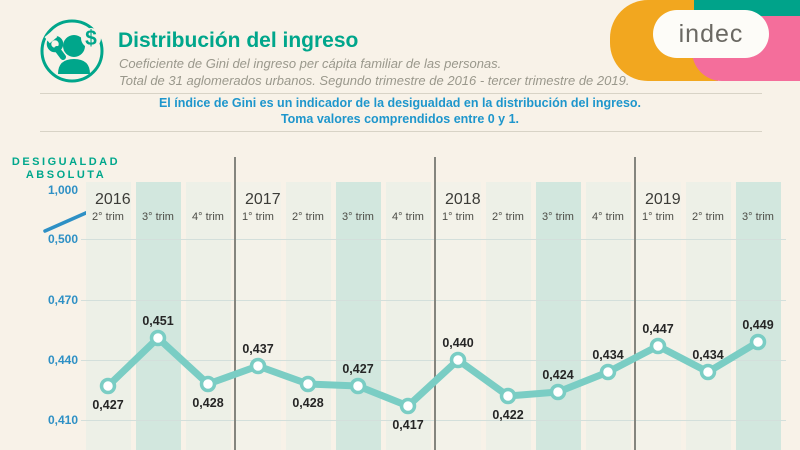  What do you see at coordinates (113, 199) in the screenshot?
I see `year-label: 2016` at bounding box center [113, 199].